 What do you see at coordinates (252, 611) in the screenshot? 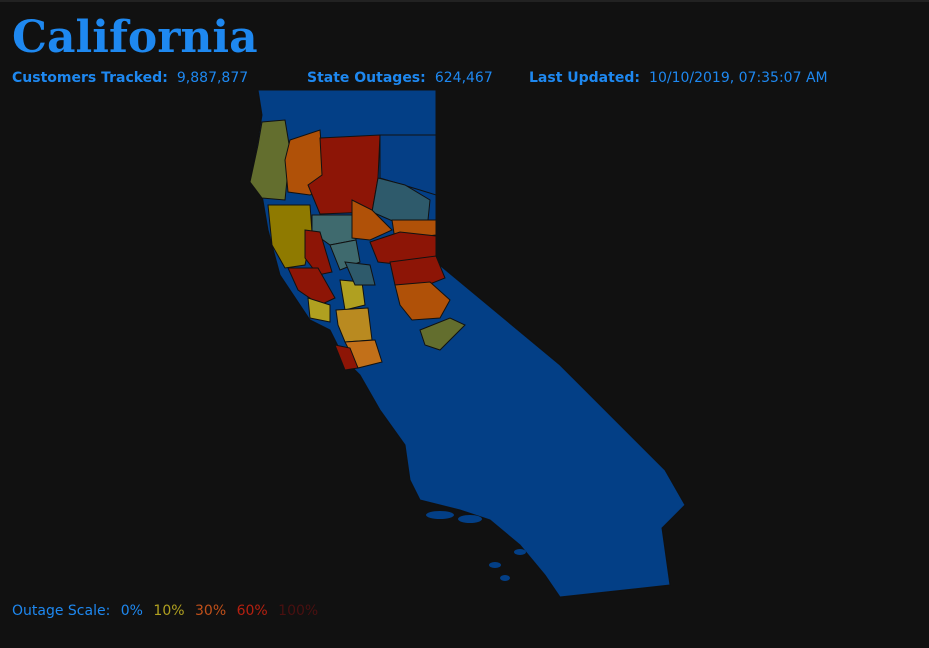
I see `scale-step: 60%` at bounding box center [252, 611].